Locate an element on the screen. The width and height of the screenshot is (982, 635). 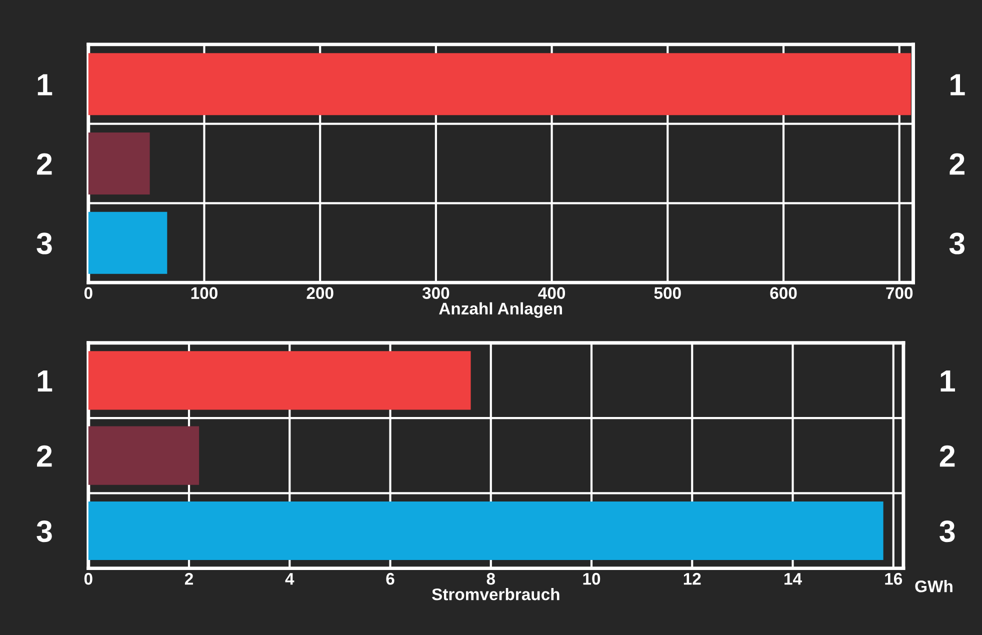
x-tick-label: 12 is located at coordinates (692, 578).